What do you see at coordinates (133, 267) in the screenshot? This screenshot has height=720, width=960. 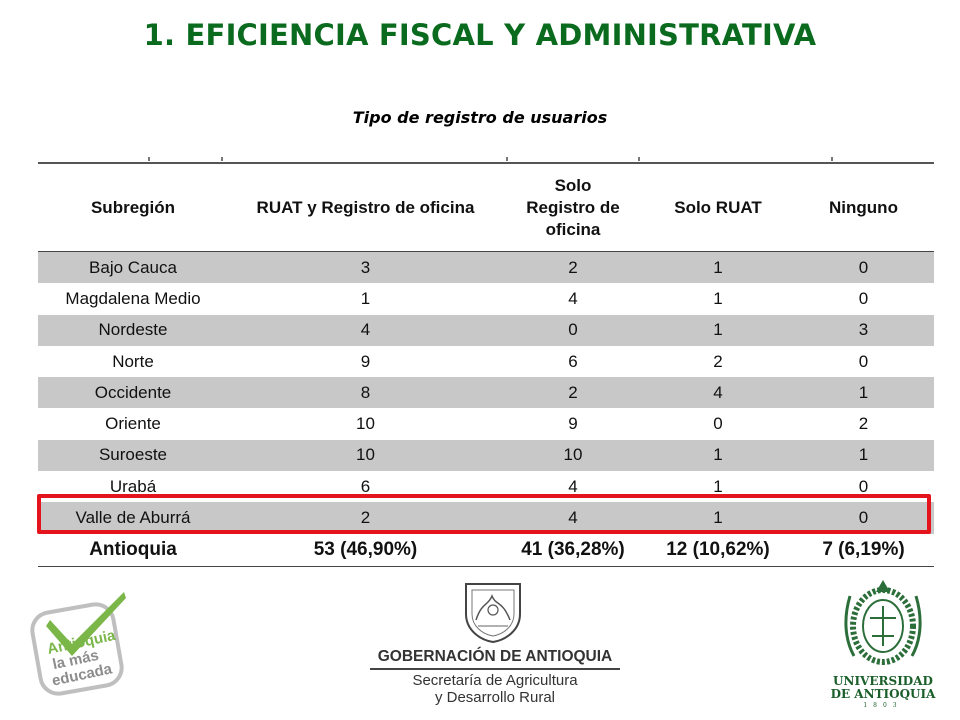 I see `region-cell: Bajo Cauca` at bounding box center [133, 267].